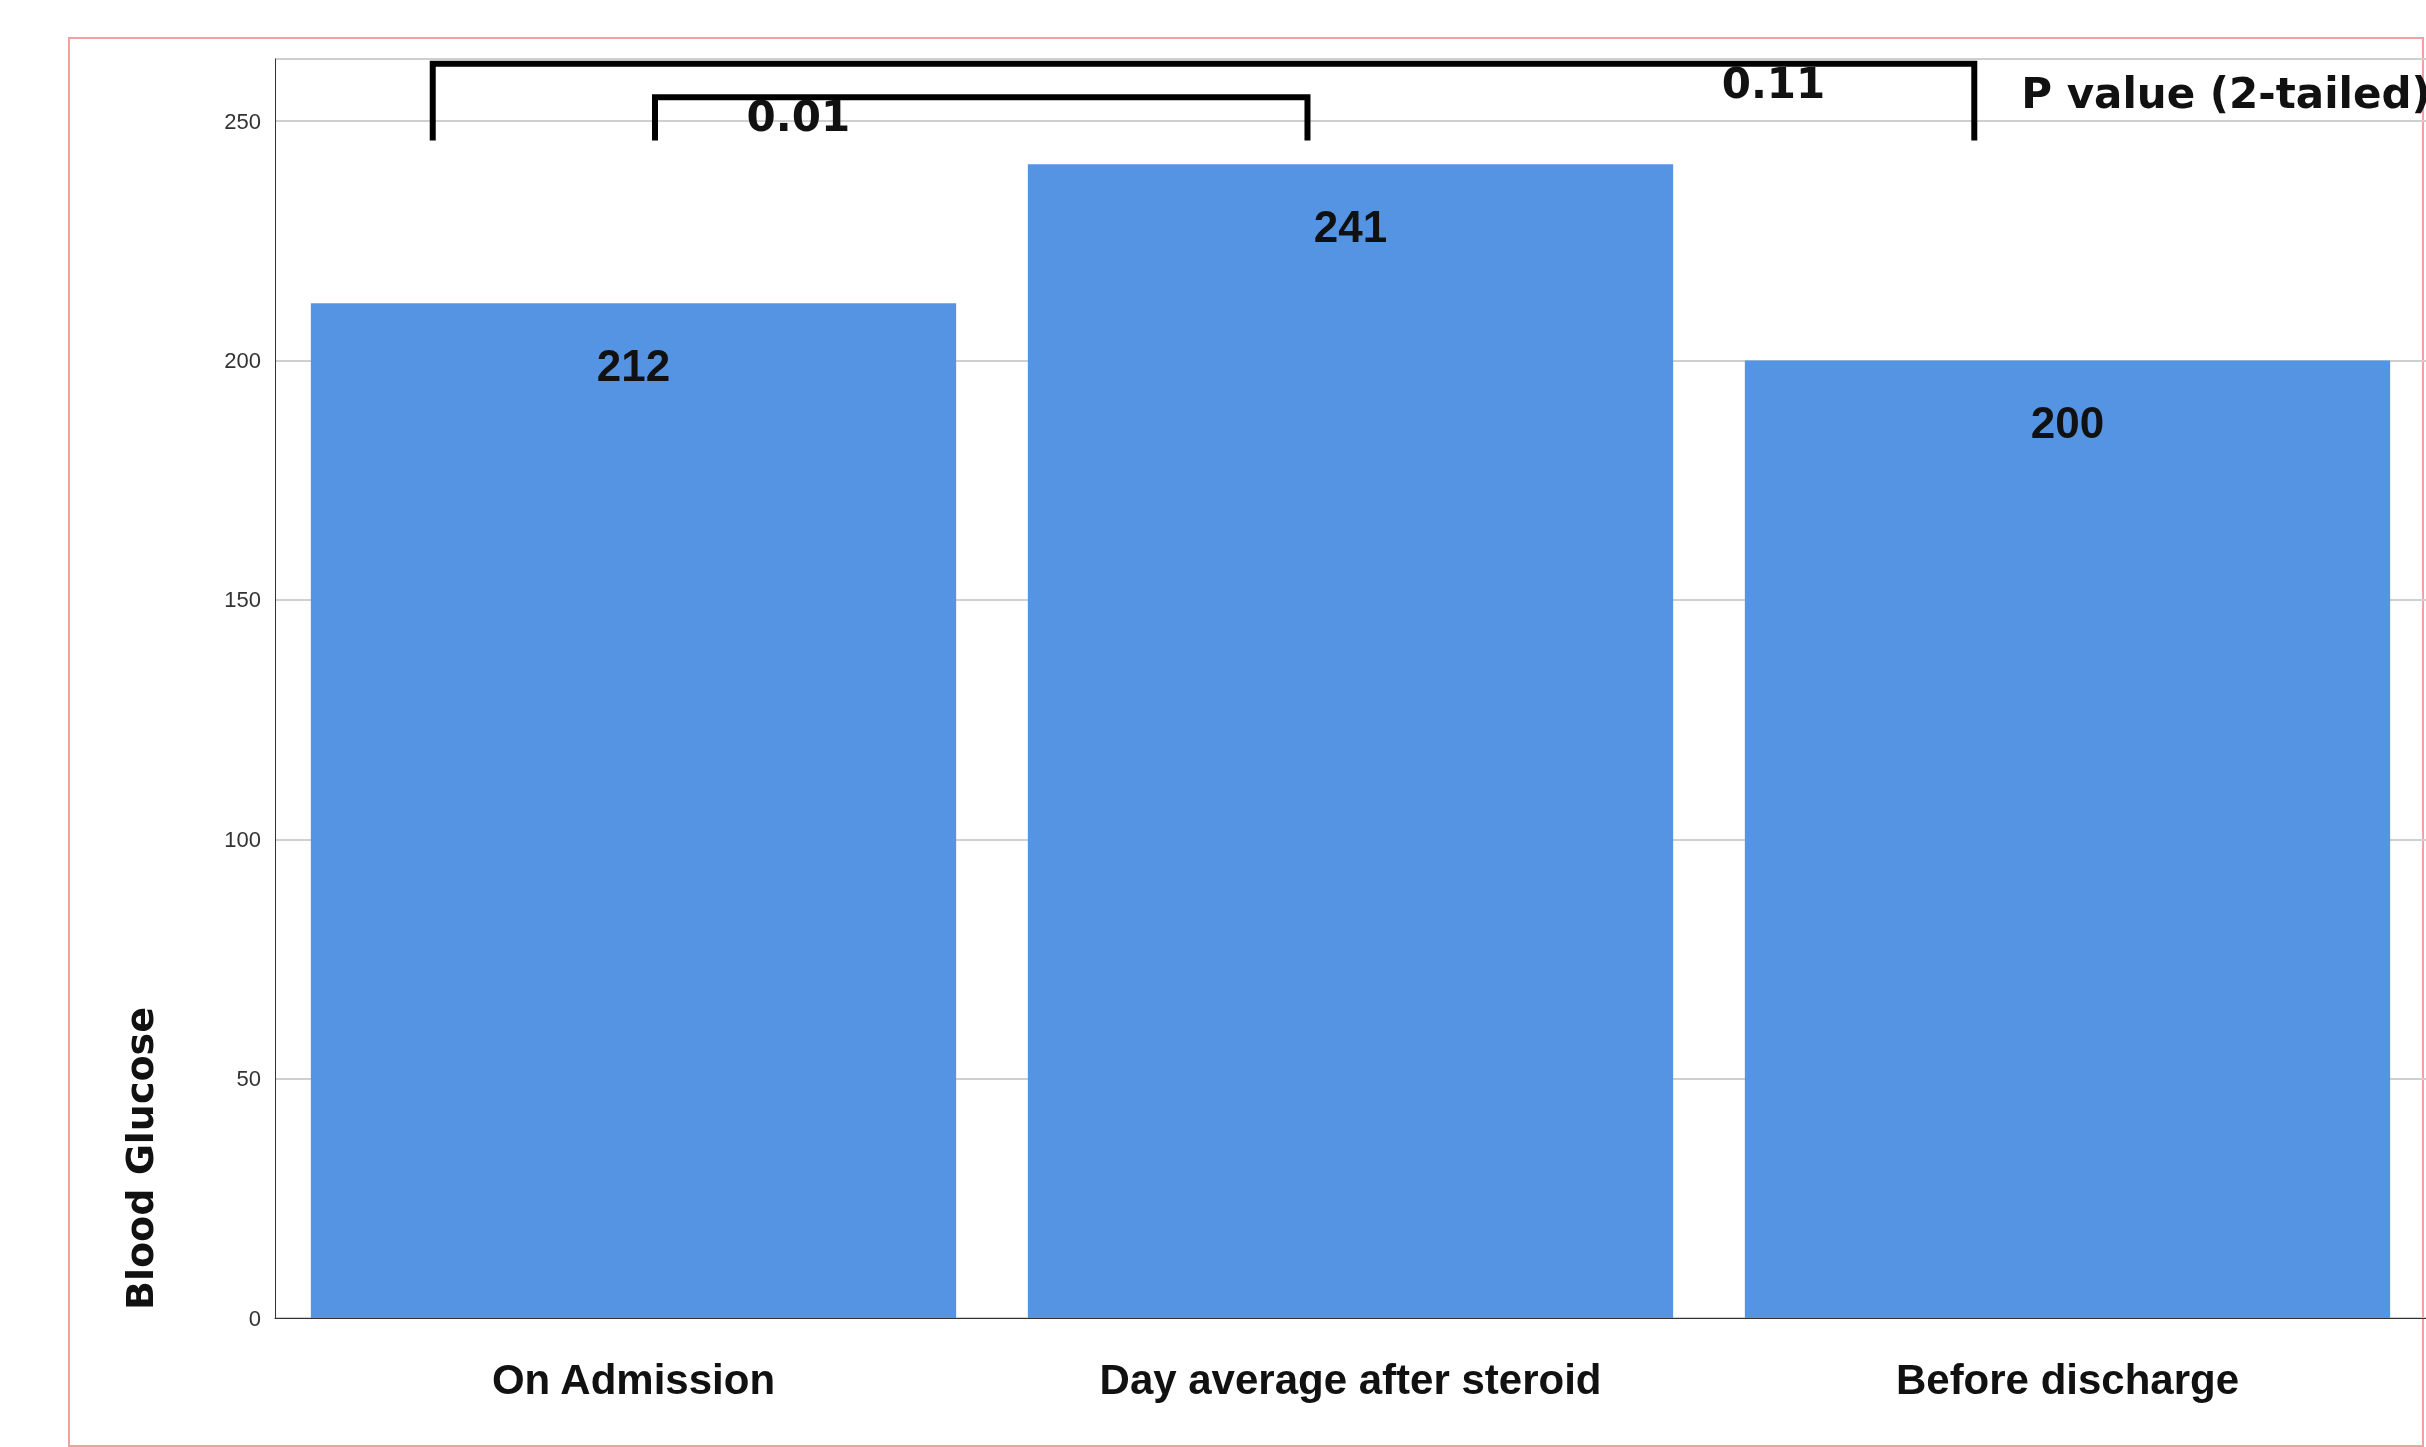 This screenshot has width=2426, height=1447. Describe the element at coordinates (242, 839) in the screenshot. I see `y-tick-label: 100` at that location.